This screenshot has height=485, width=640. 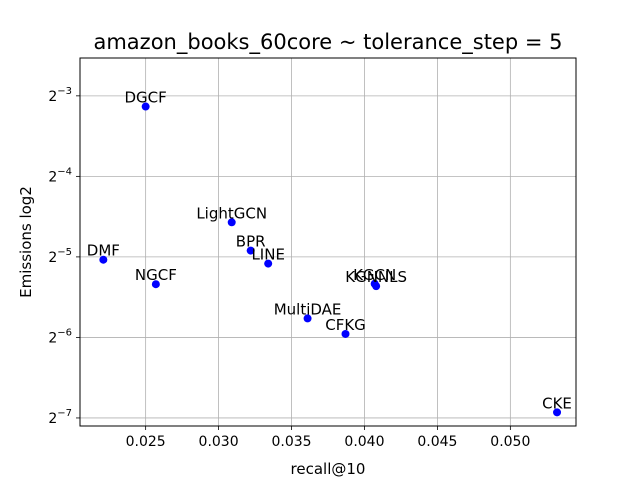 What do you see at coordinates (557, 403) in the screenshot?
I see `point-label: CKE` at bounding box center [557, 403].